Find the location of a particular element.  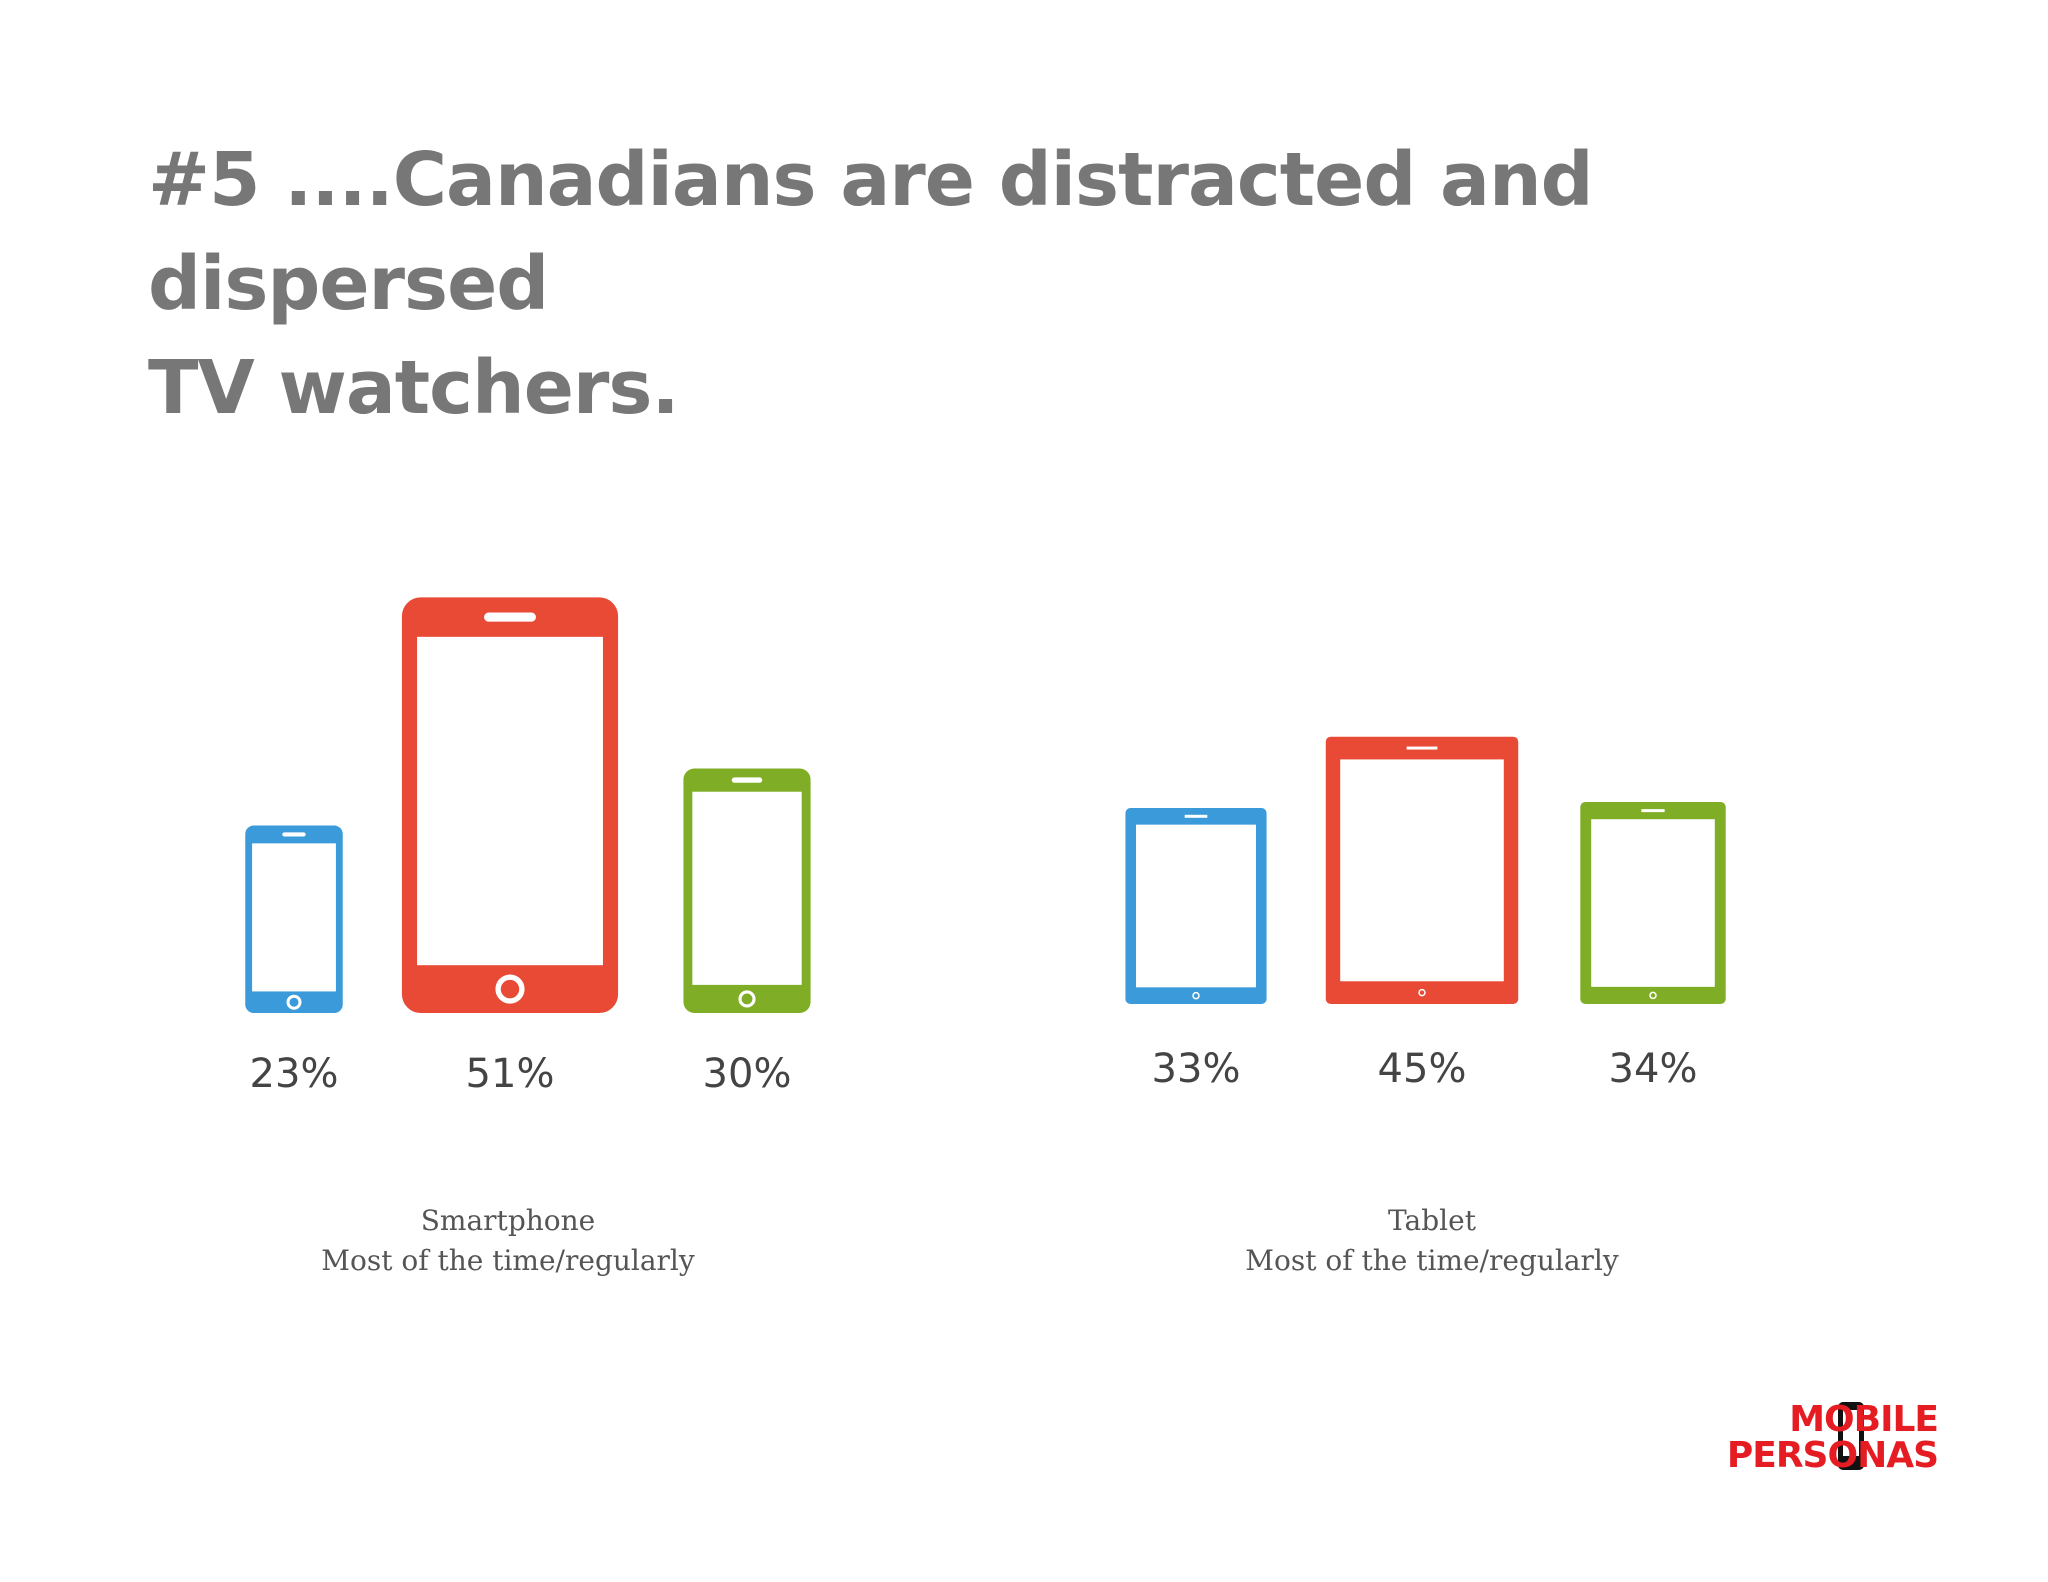

logo-line-1: MOBILE is located at coordinates (1864, 1419).